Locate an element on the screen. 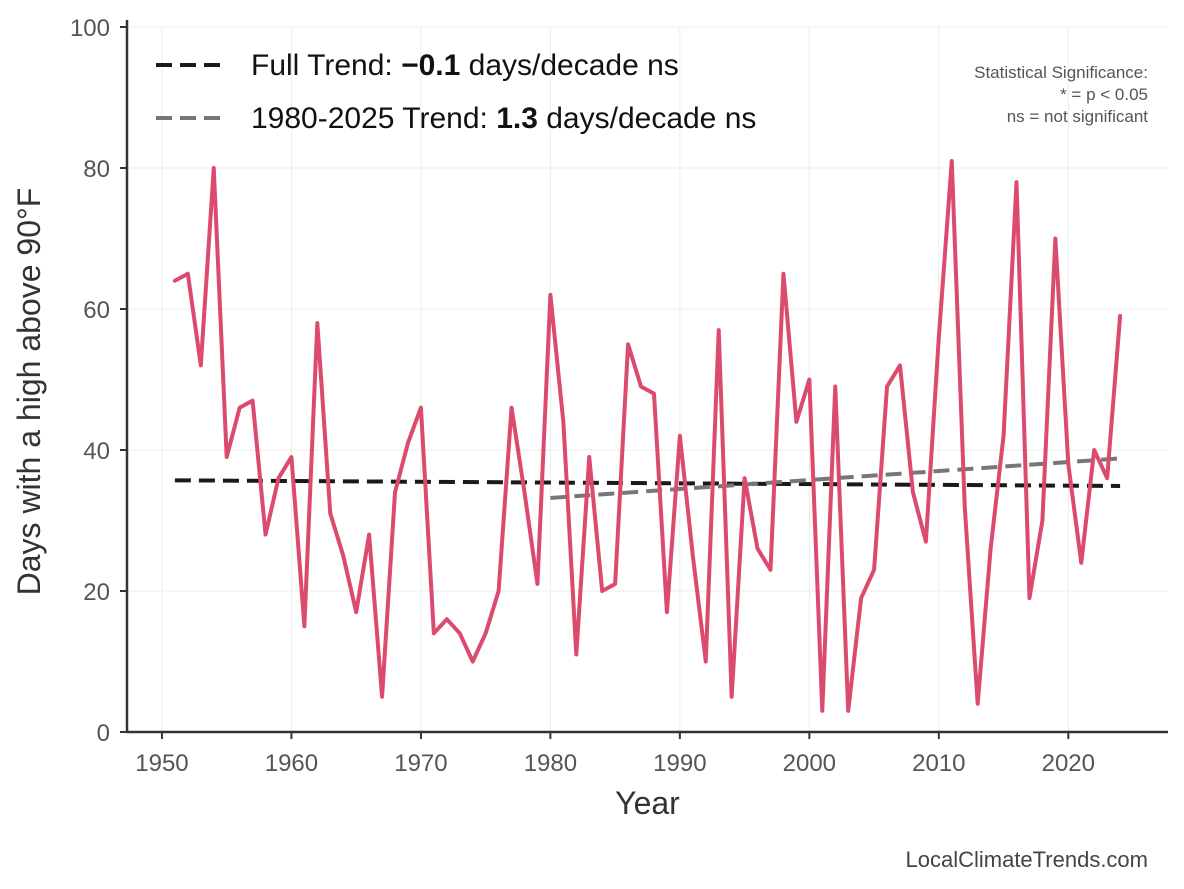  x-tick-label: 1980 is located at coordinates (550, 763).